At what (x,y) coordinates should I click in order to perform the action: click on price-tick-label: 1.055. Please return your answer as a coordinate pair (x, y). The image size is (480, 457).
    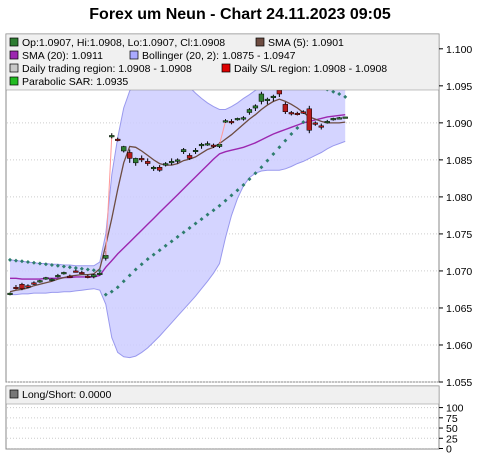
    Looking at the image, I should click on (459, 383).